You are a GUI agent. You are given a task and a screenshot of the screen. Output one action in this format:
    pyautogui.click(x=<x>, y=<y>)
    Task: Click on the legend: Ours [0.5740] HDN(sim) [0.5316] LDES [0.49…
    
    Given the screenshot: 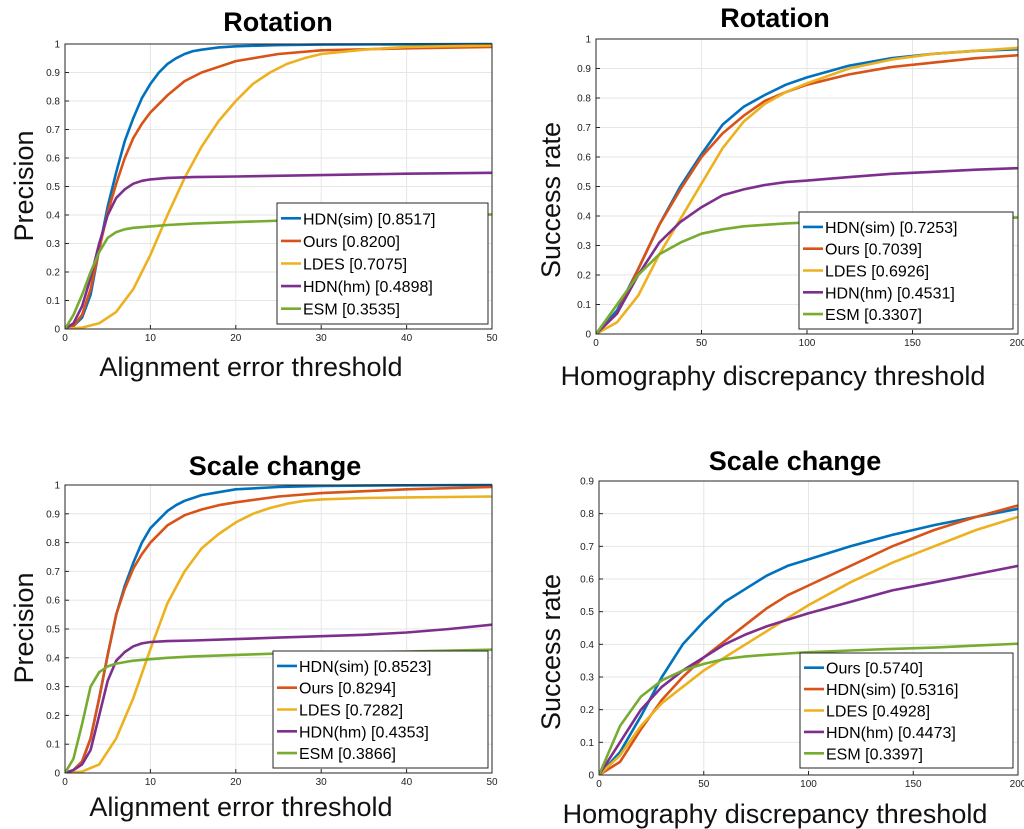 What is the action you would take?
    pyautogui.click(x=906, y=710)
    